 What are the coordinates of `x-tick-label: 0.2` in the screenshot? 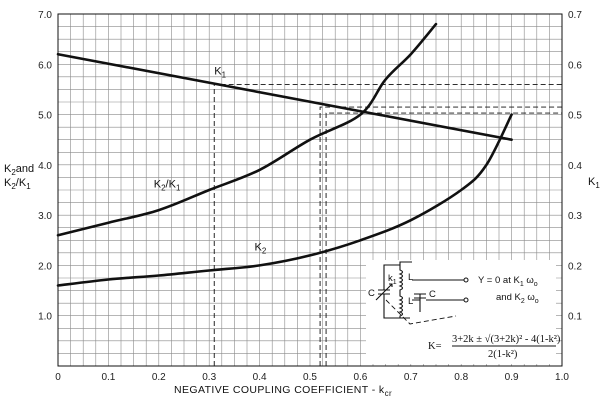 It's located at (159, 377).